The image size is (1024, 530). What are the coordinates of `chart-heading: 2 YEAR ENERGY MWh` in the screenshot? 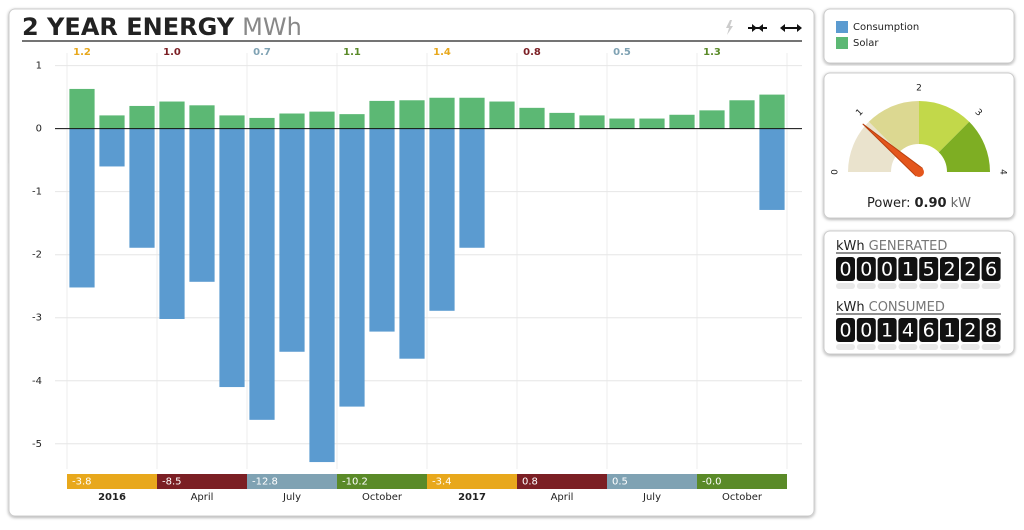 It's located at (162, 27).